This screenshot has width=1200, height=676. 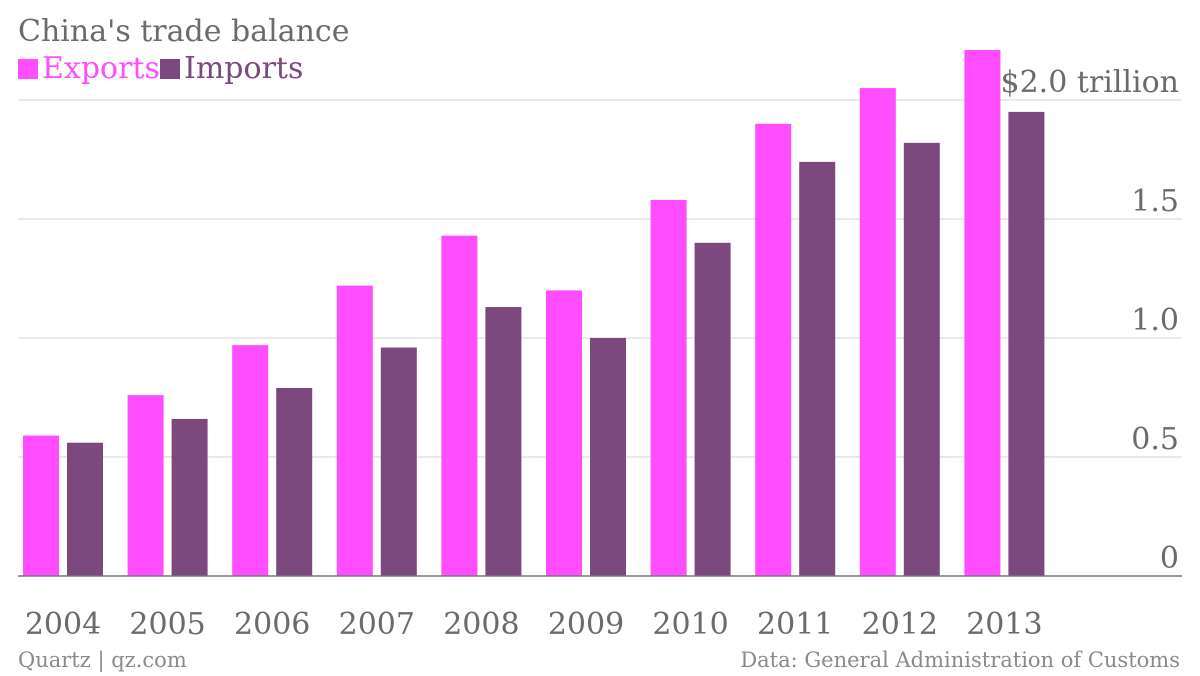 I want to click on y-tick-label: $2.0 trillion, so click(x=1090, y=82).